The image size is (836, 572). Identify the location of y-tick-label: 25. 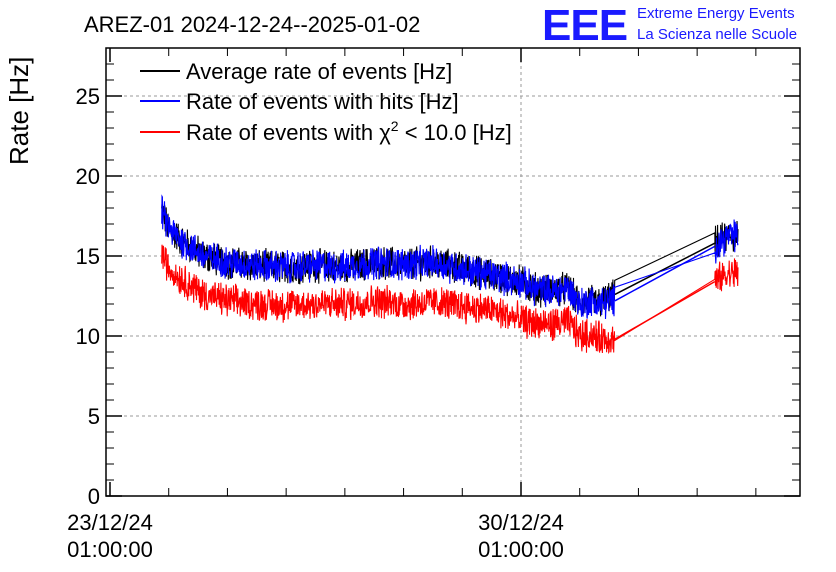
(88, 96).